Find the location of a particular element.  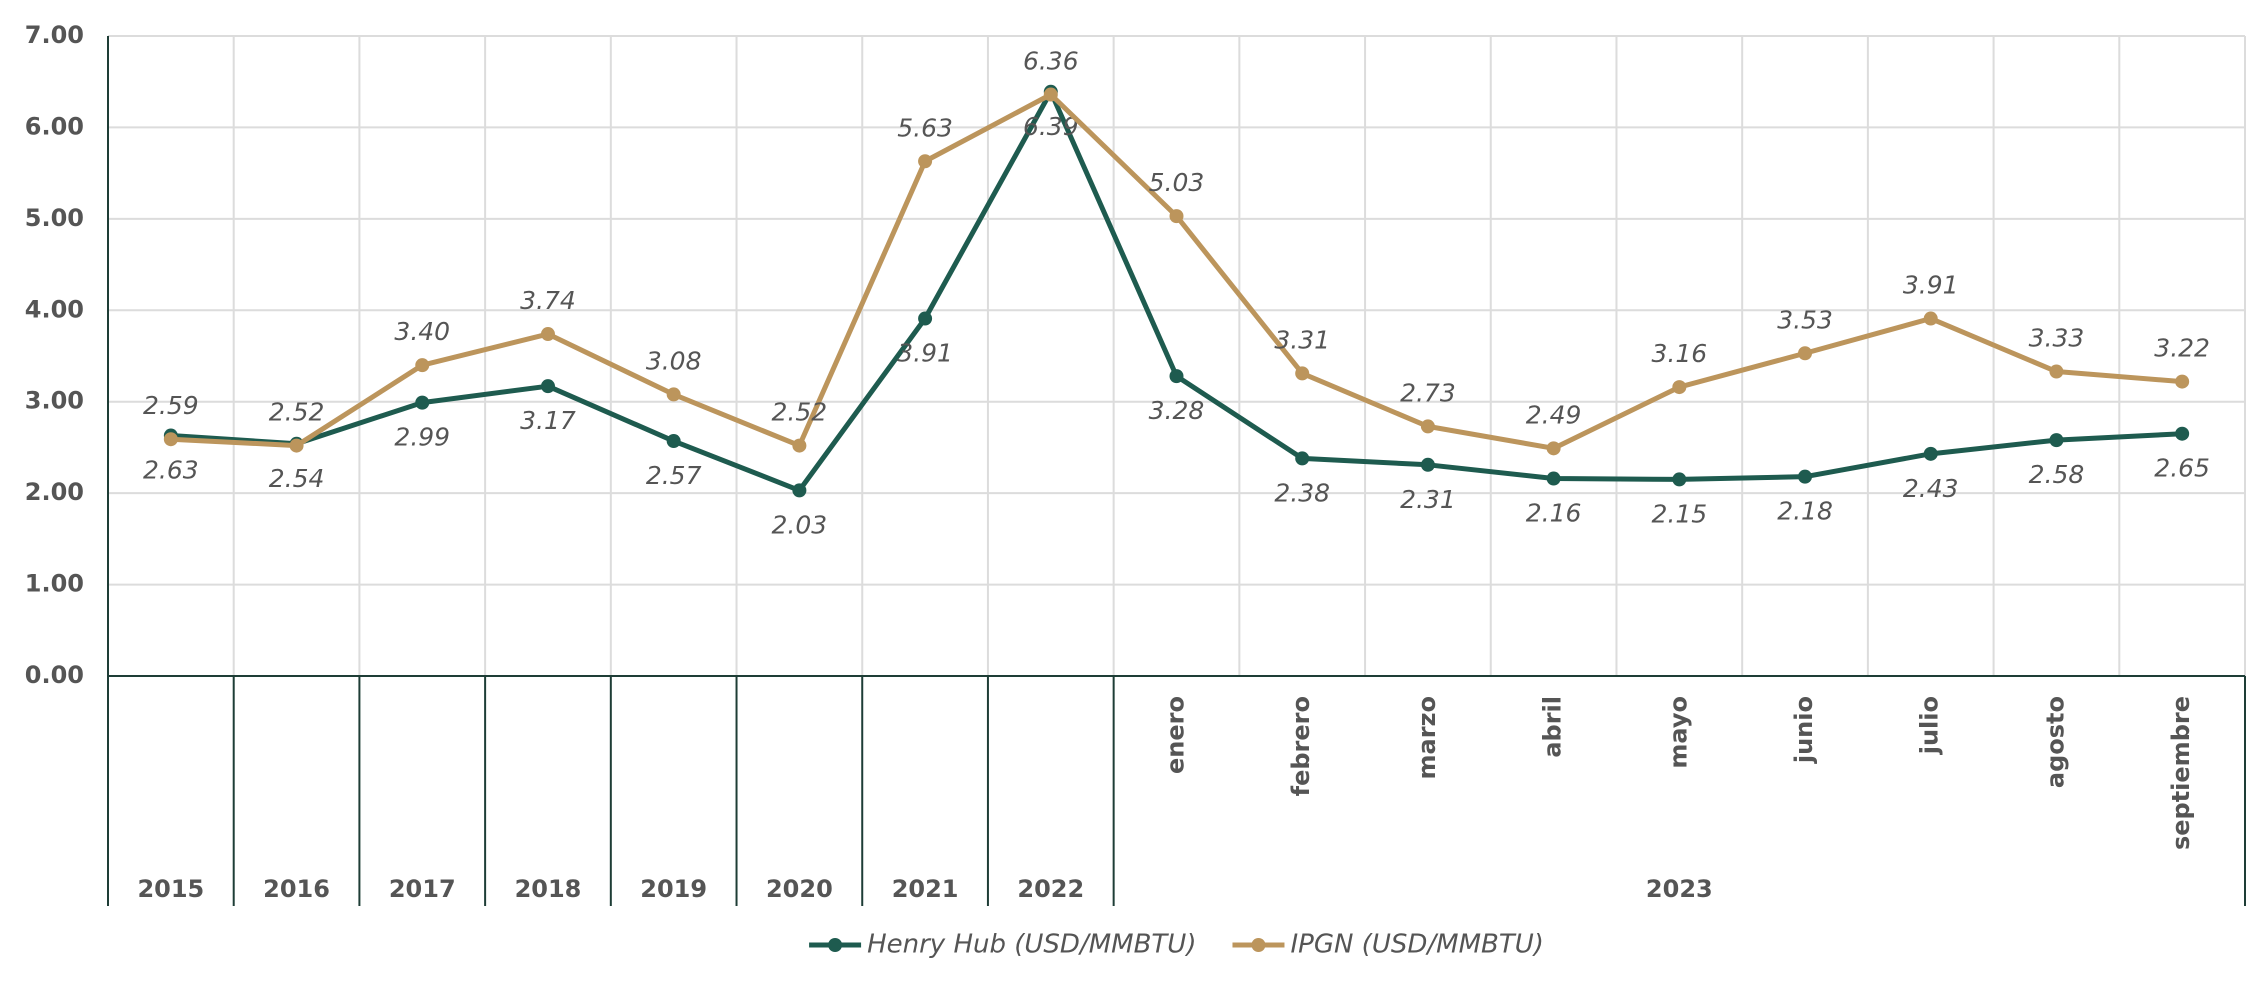

x-group-label: 2020 is located at coordinates (799, 889).